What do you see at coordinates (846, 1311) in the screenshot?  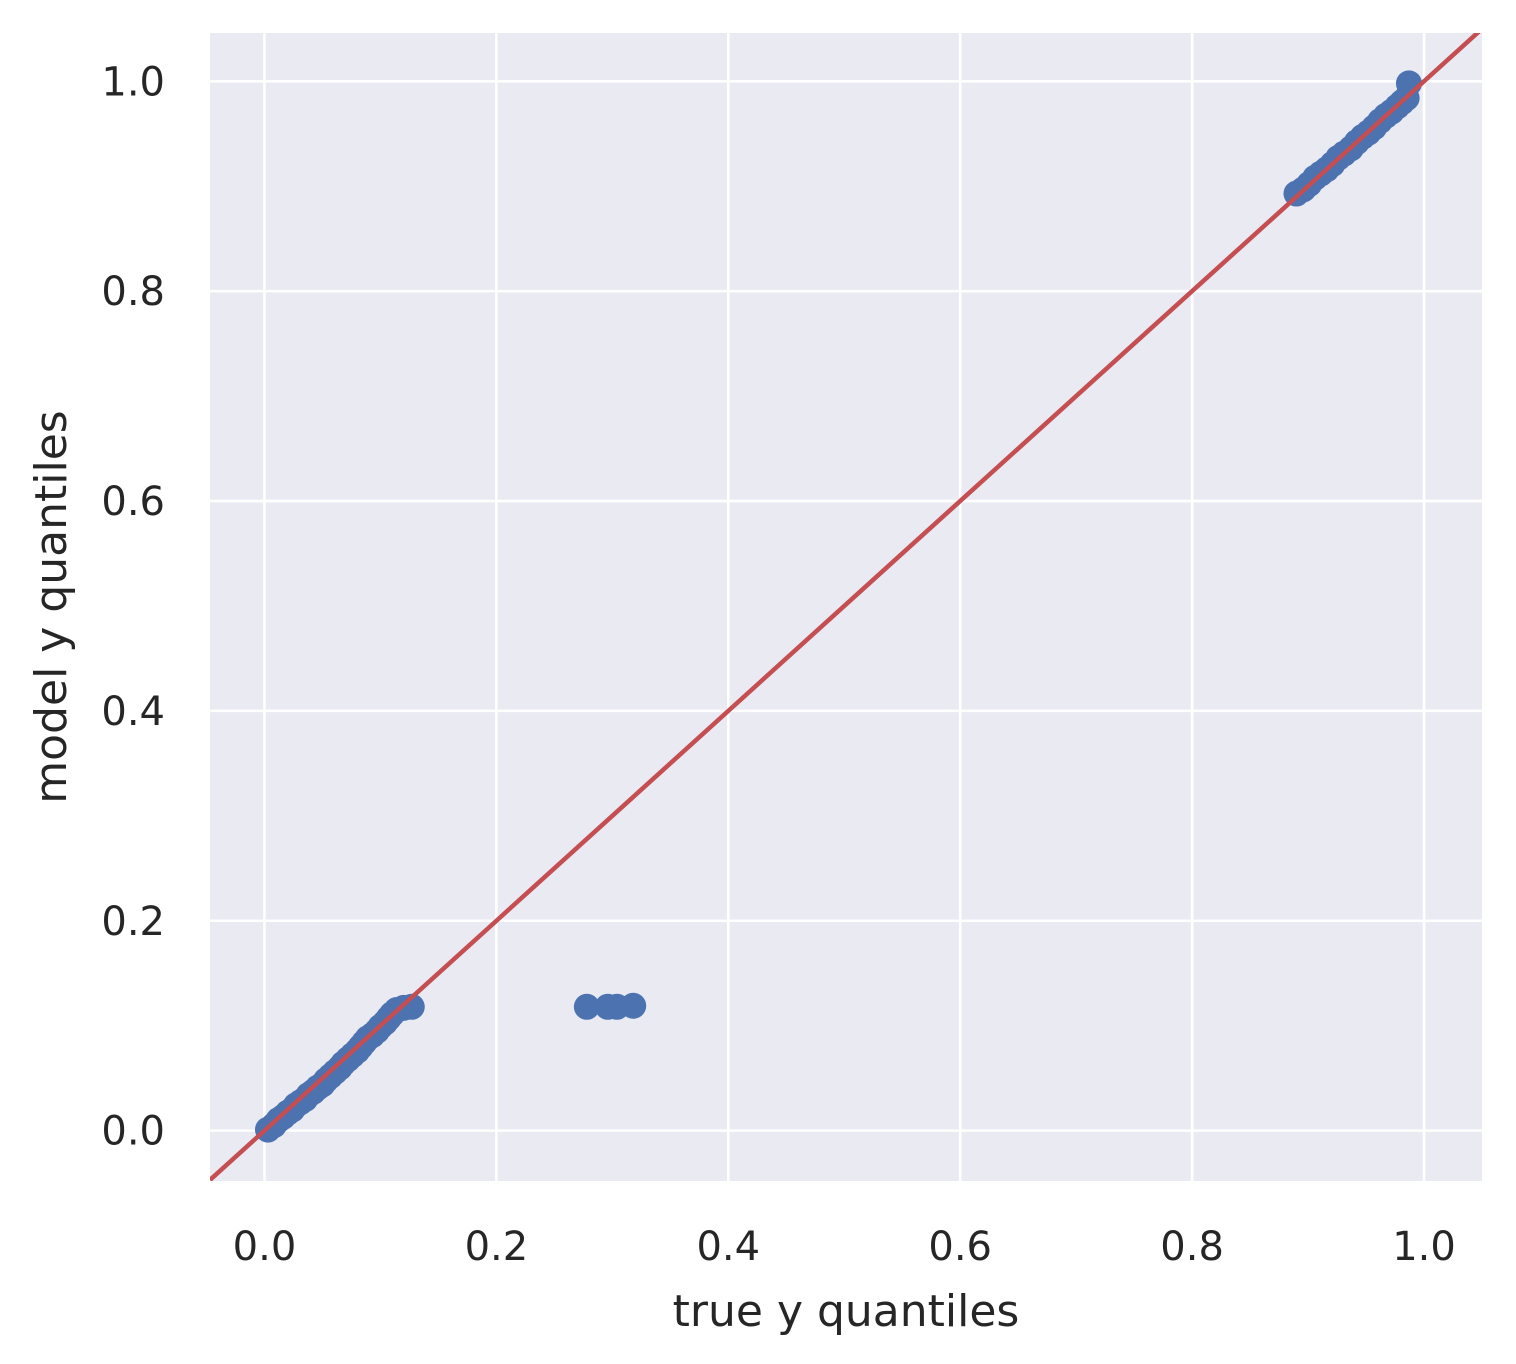 I see `x-axis-label: true y quantiles` at bounding box center [846, 1311].